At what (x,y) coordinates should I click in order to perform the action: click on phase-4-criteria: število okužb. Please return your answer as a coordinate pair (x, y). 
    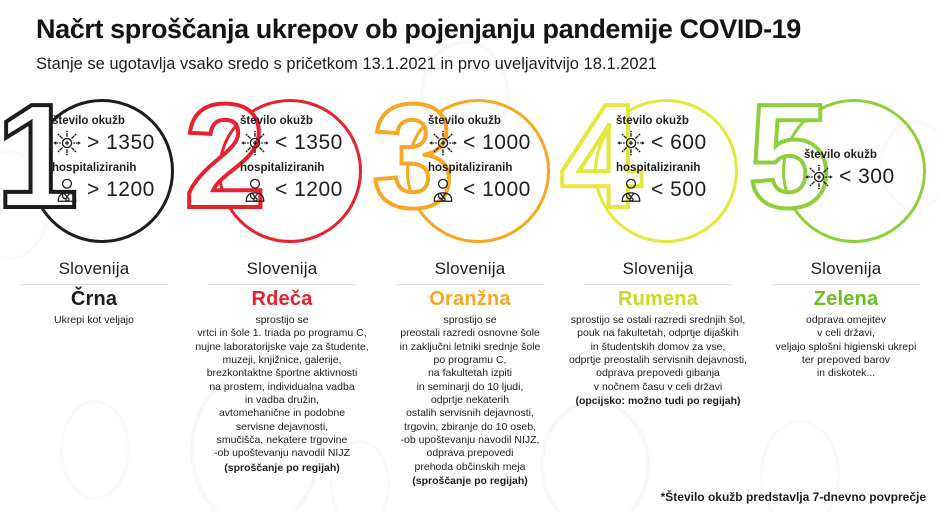
    Looking at the image, I should click on (676, 162).